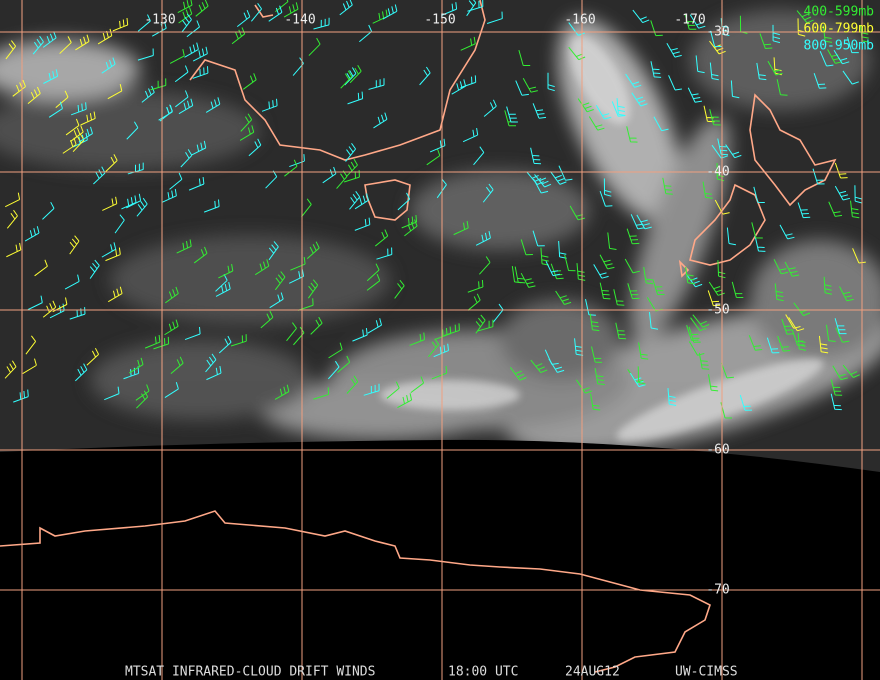 Image resolution: width=880 pixels, height=680 pixels. I want to click on new-zealand-north, so click(793, 150).